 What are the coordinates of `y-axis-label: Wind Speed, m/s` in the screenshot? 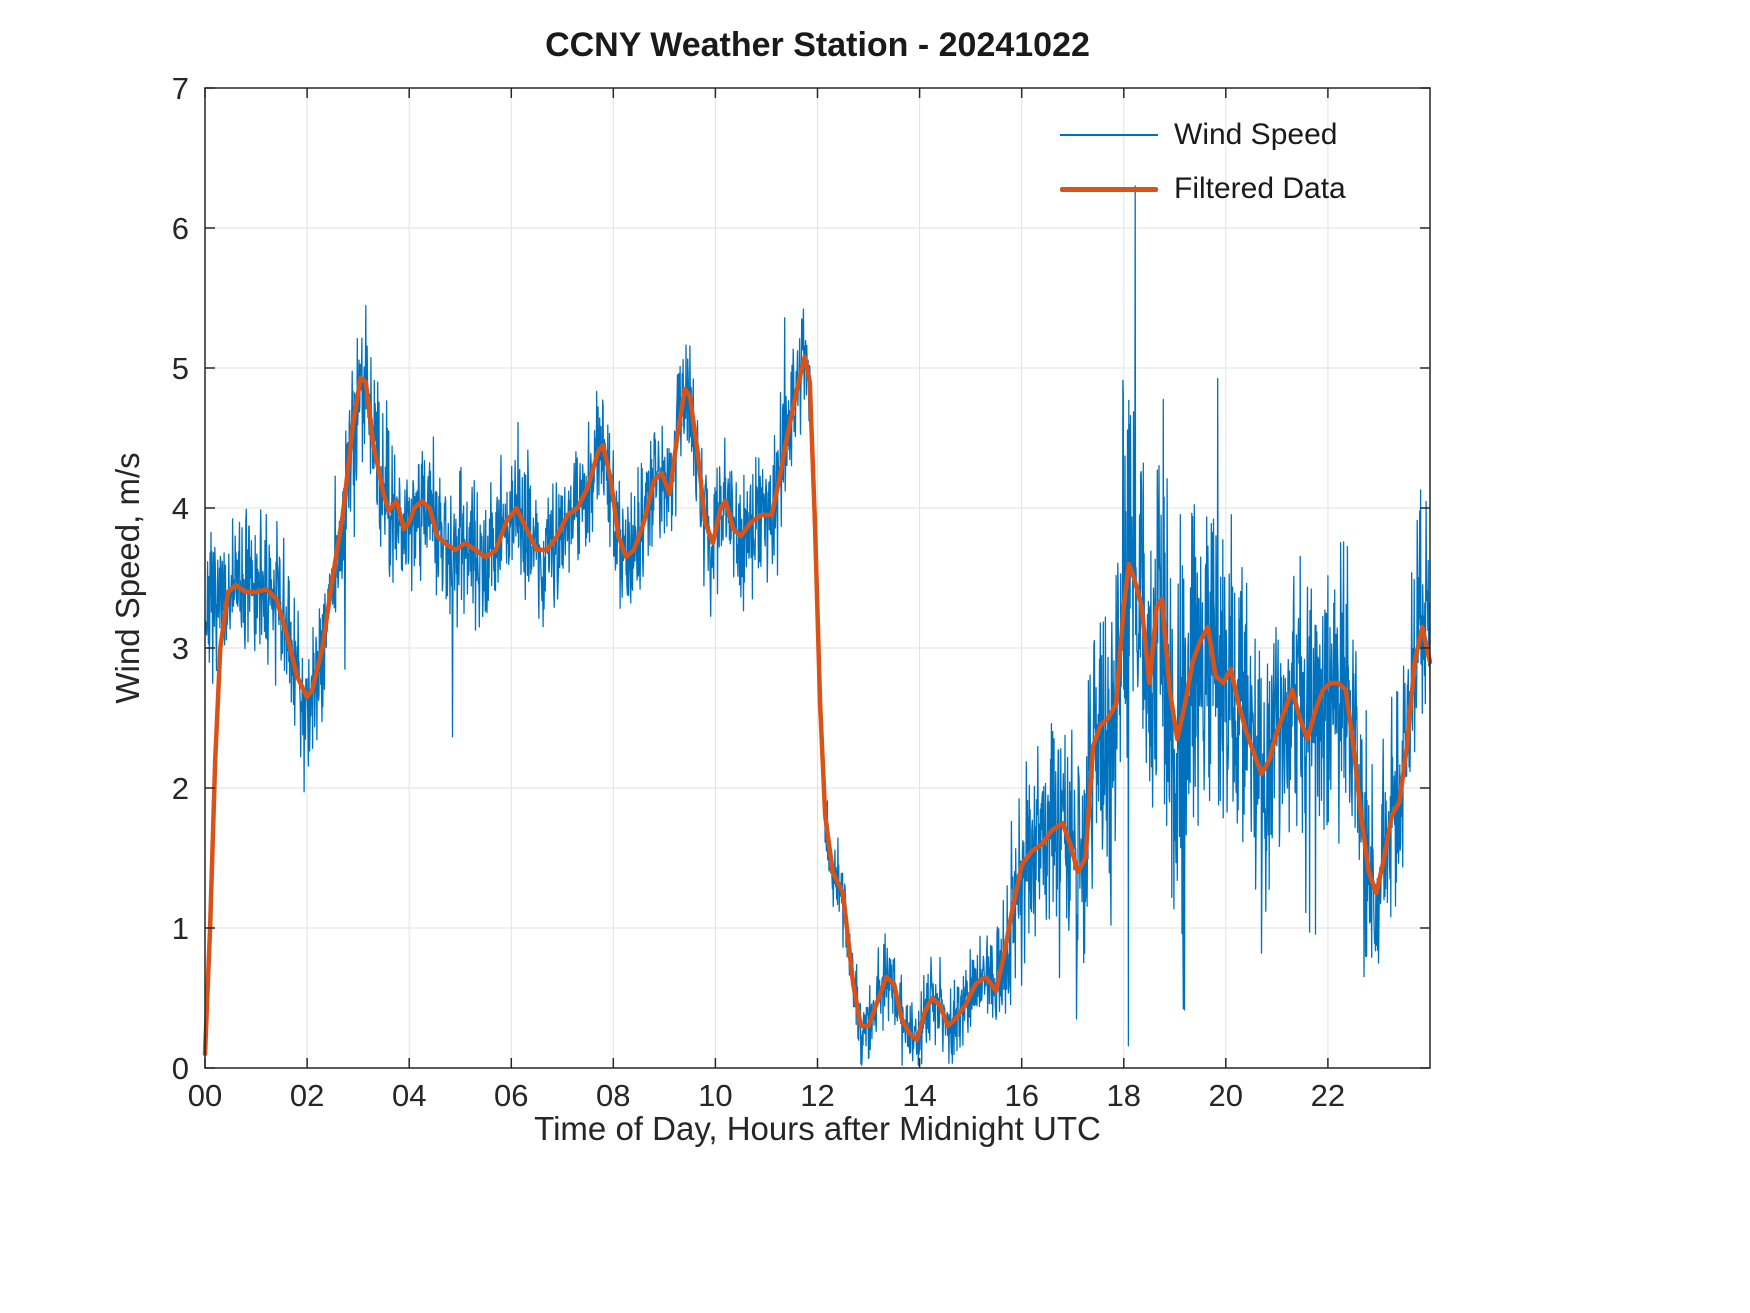 It's located at (127, 578).